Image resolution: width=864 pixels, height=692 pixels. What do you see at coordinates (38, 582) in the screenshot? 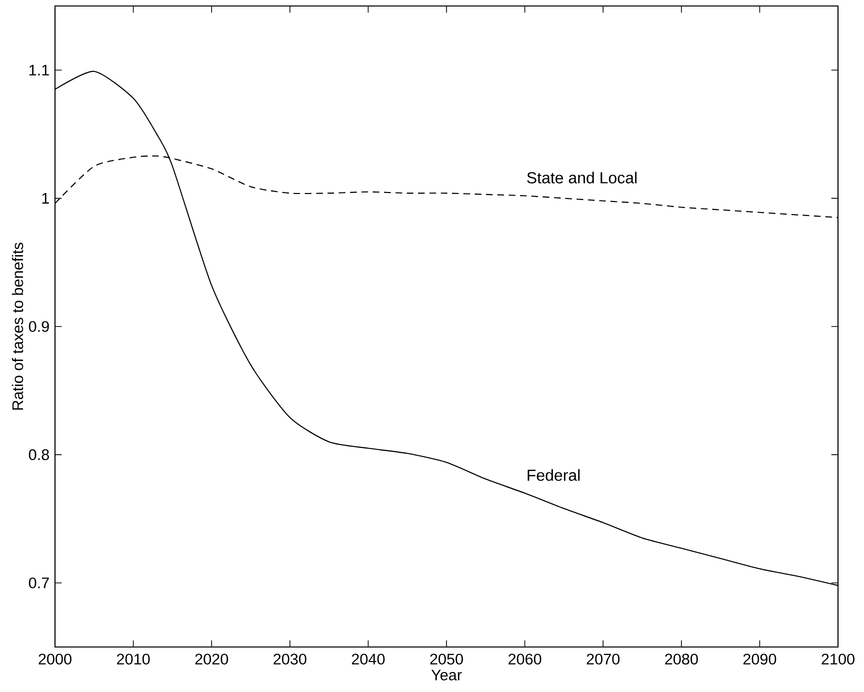
I see `y-tick-label: 0.7` at bounding box center [38, 582].